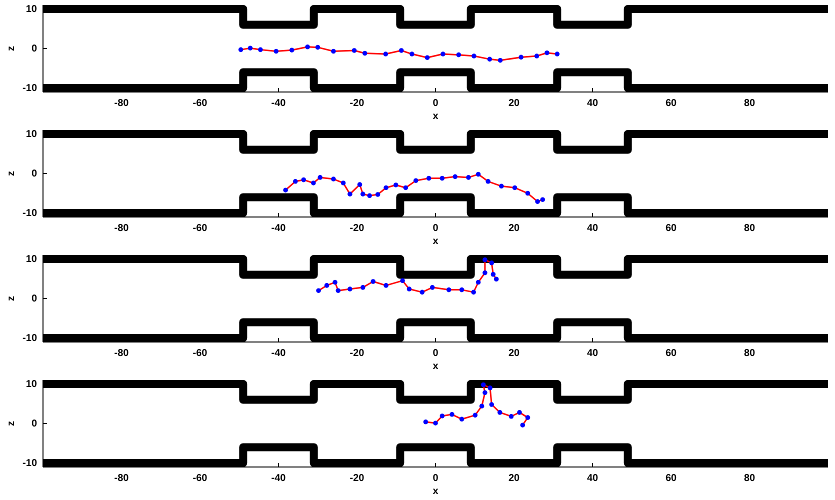 This screenshot has width=835, height=500. Describe the element at coordinates (122, 353) in the screenshot. I see `x-tick-label: -80` at that location.